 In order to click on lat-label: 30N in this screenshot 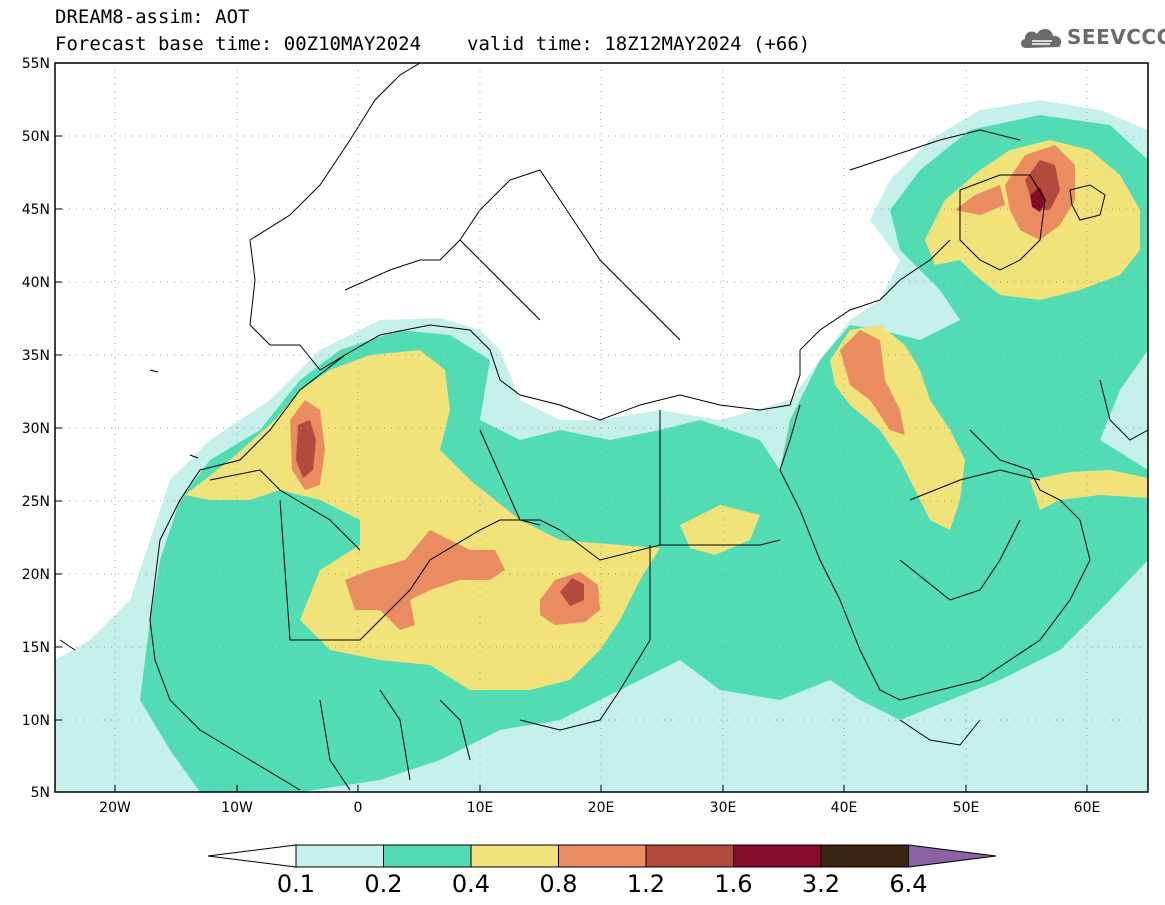, I will do `click(36, 429)`.